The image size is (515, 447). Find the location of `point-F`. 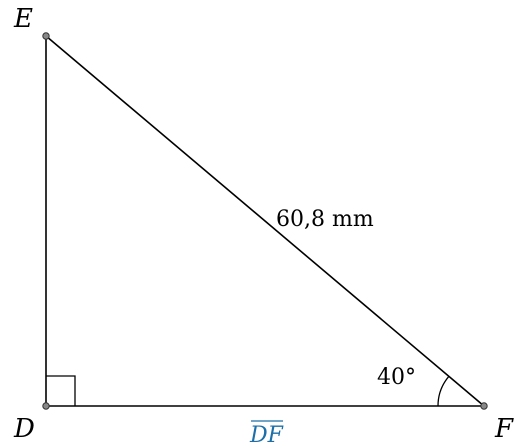

point-F is located at coordinates (484, 406).